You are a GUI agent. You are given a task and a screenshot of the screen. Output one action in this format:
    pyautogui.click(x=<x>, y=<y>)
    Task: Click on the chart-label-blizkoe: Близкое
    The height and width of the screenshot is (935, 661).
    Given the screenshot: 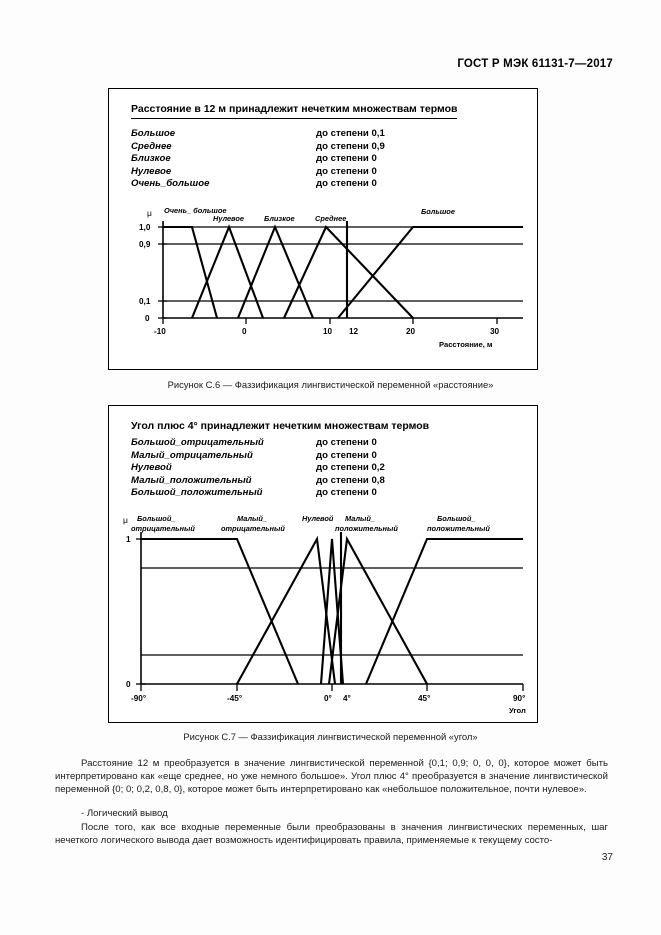 What is the action you would take?
    pyautogui.click(x=279, y=218)
    